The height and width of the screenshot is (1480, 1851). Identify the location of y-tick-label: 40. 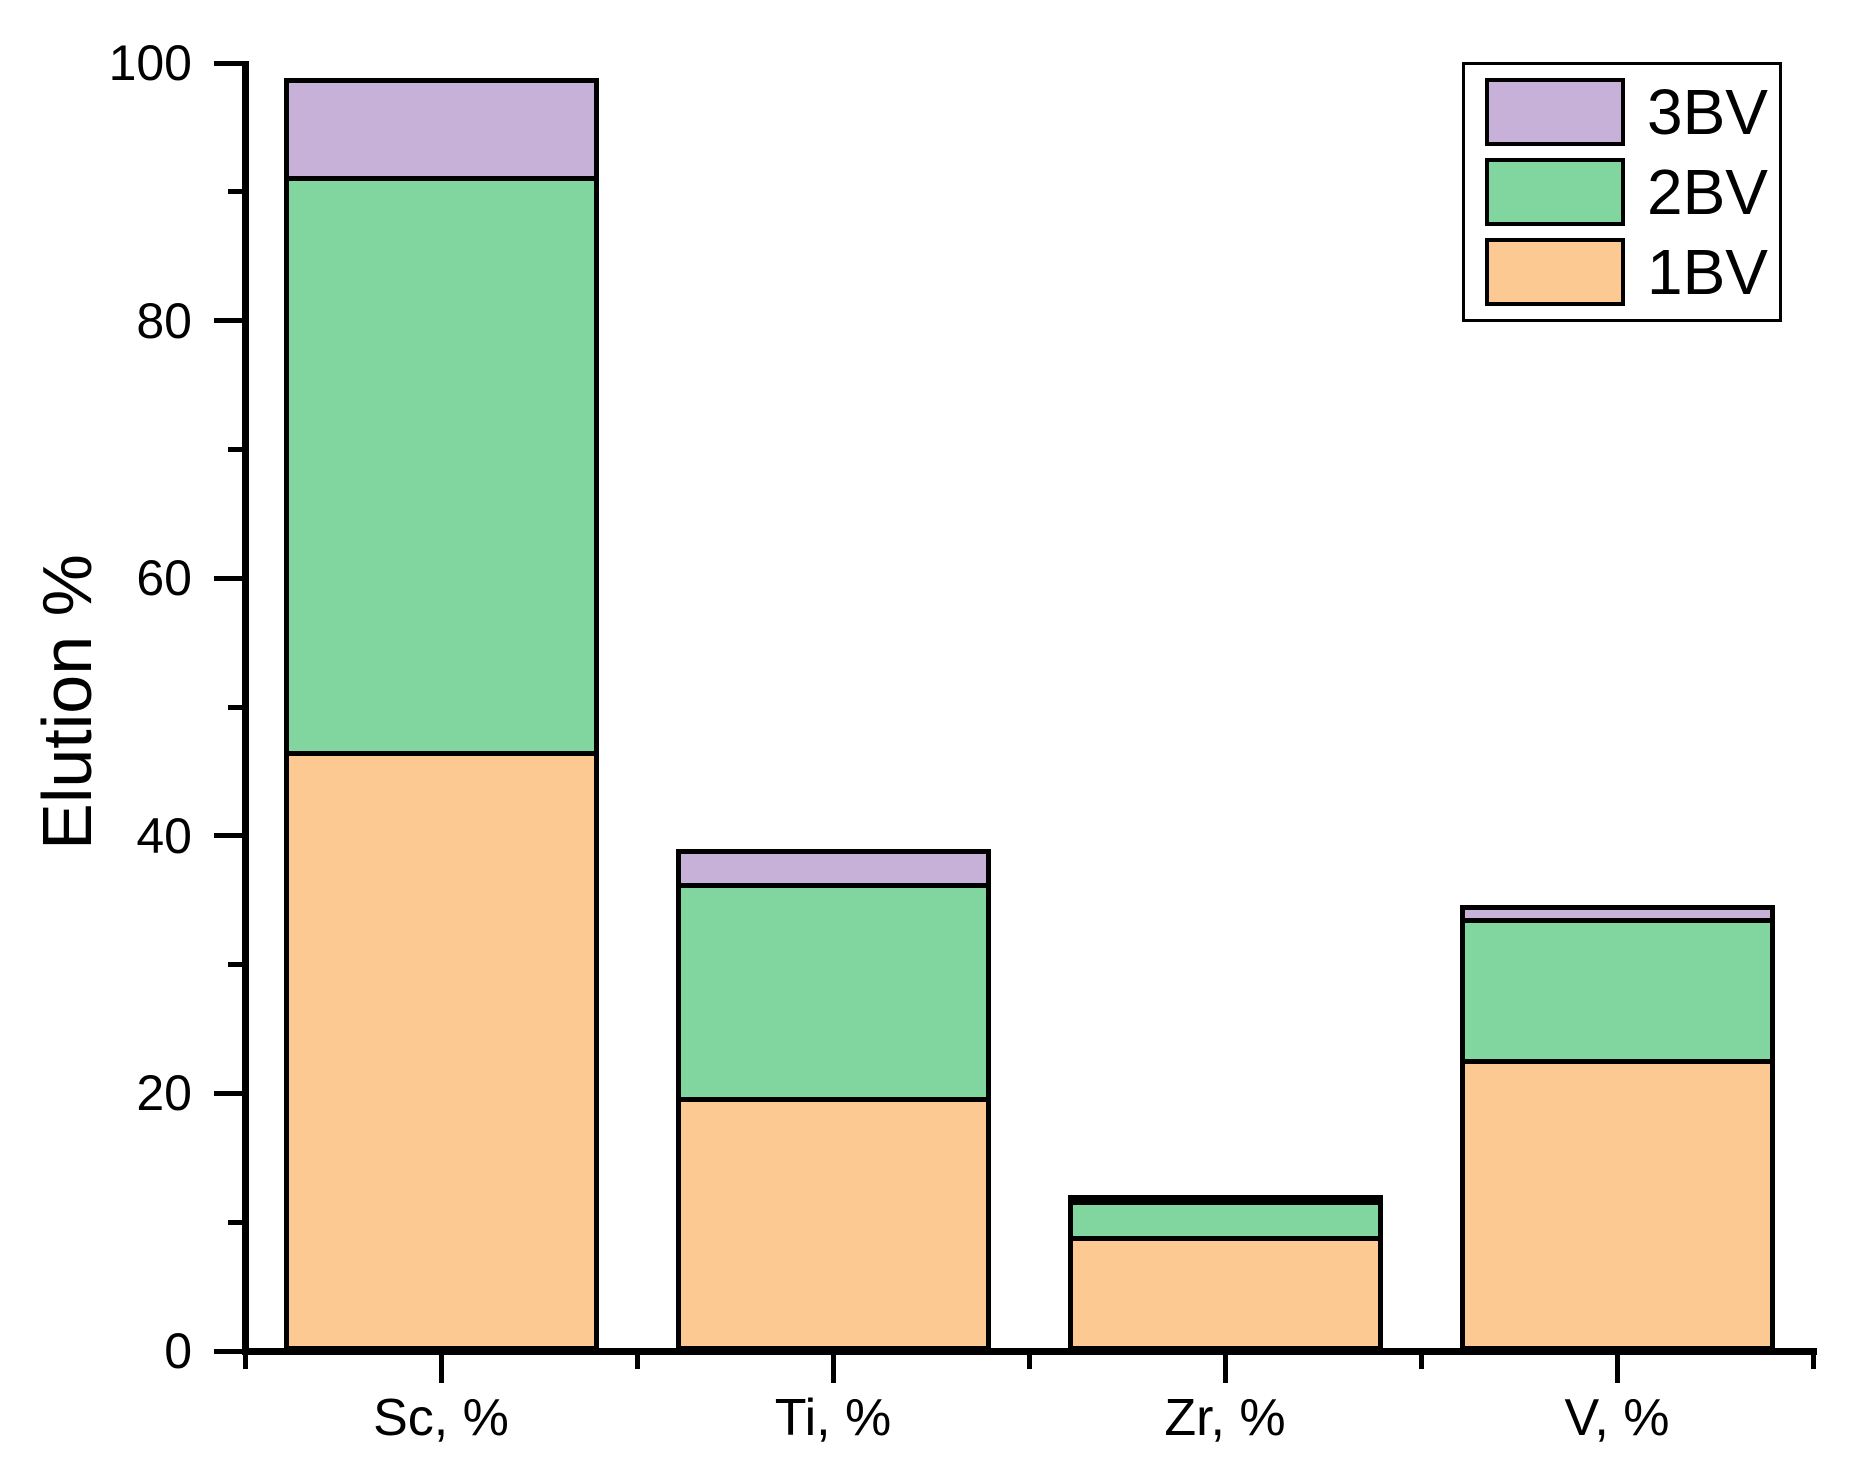
(164, 835).